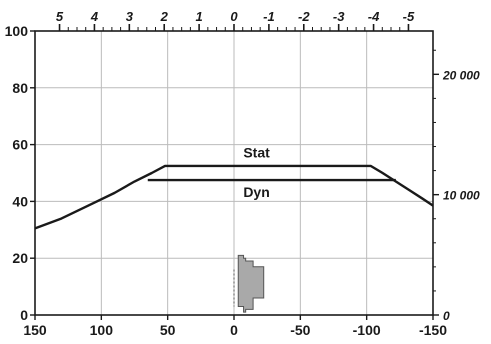 This screenshot has width=491, height=344. I want to click on series-label-stat: Stat, so click(256, 152).